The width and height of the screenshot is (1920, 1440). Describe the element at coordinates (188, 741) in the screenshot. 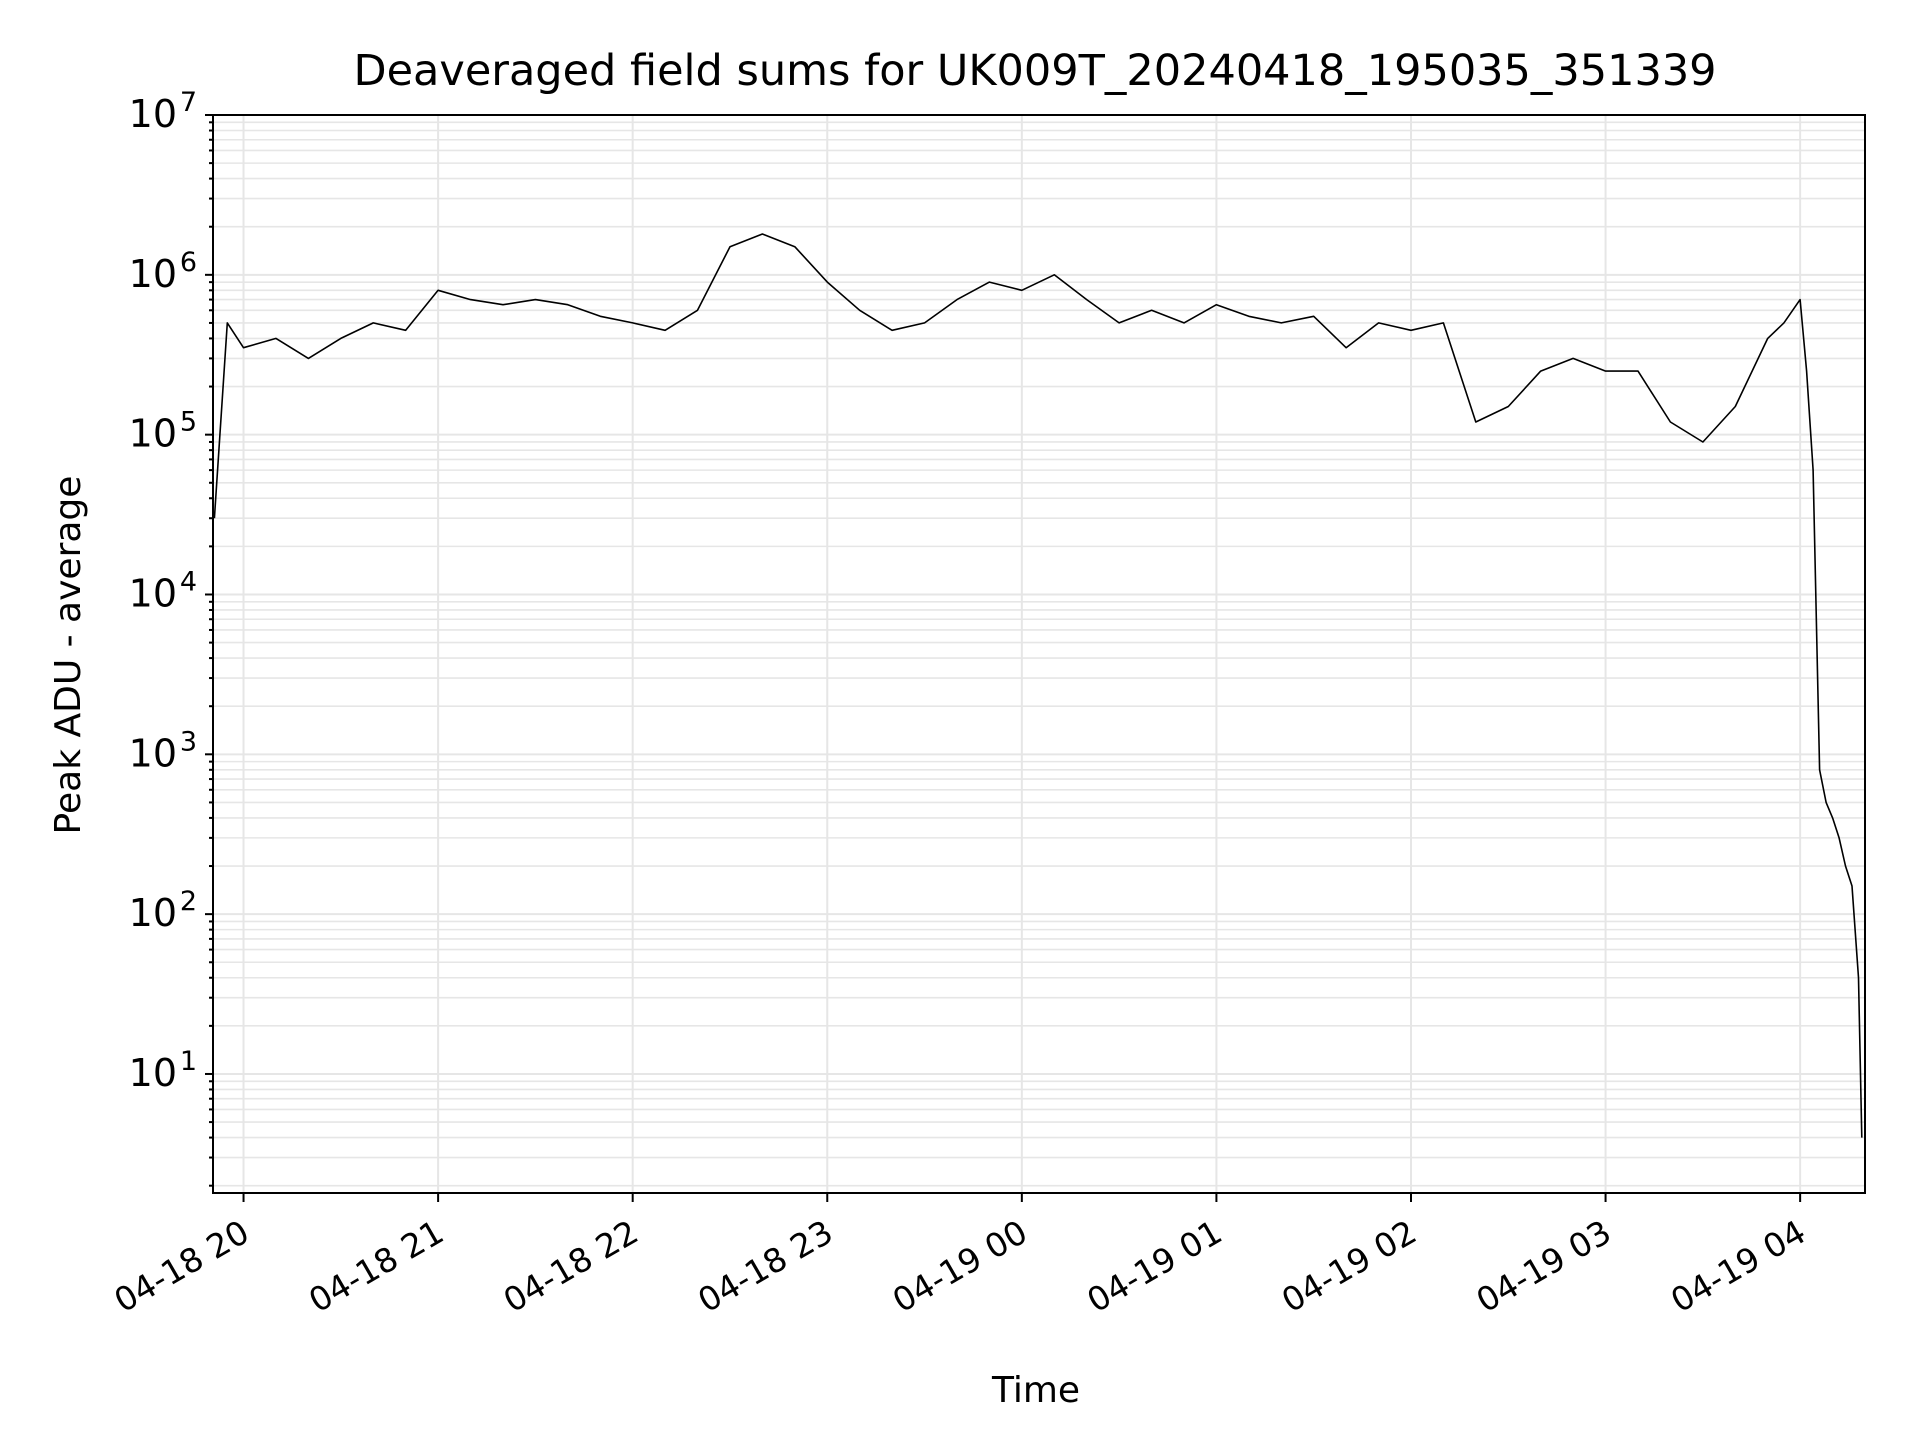

I see `y-tick-exponent: 3` at that location.